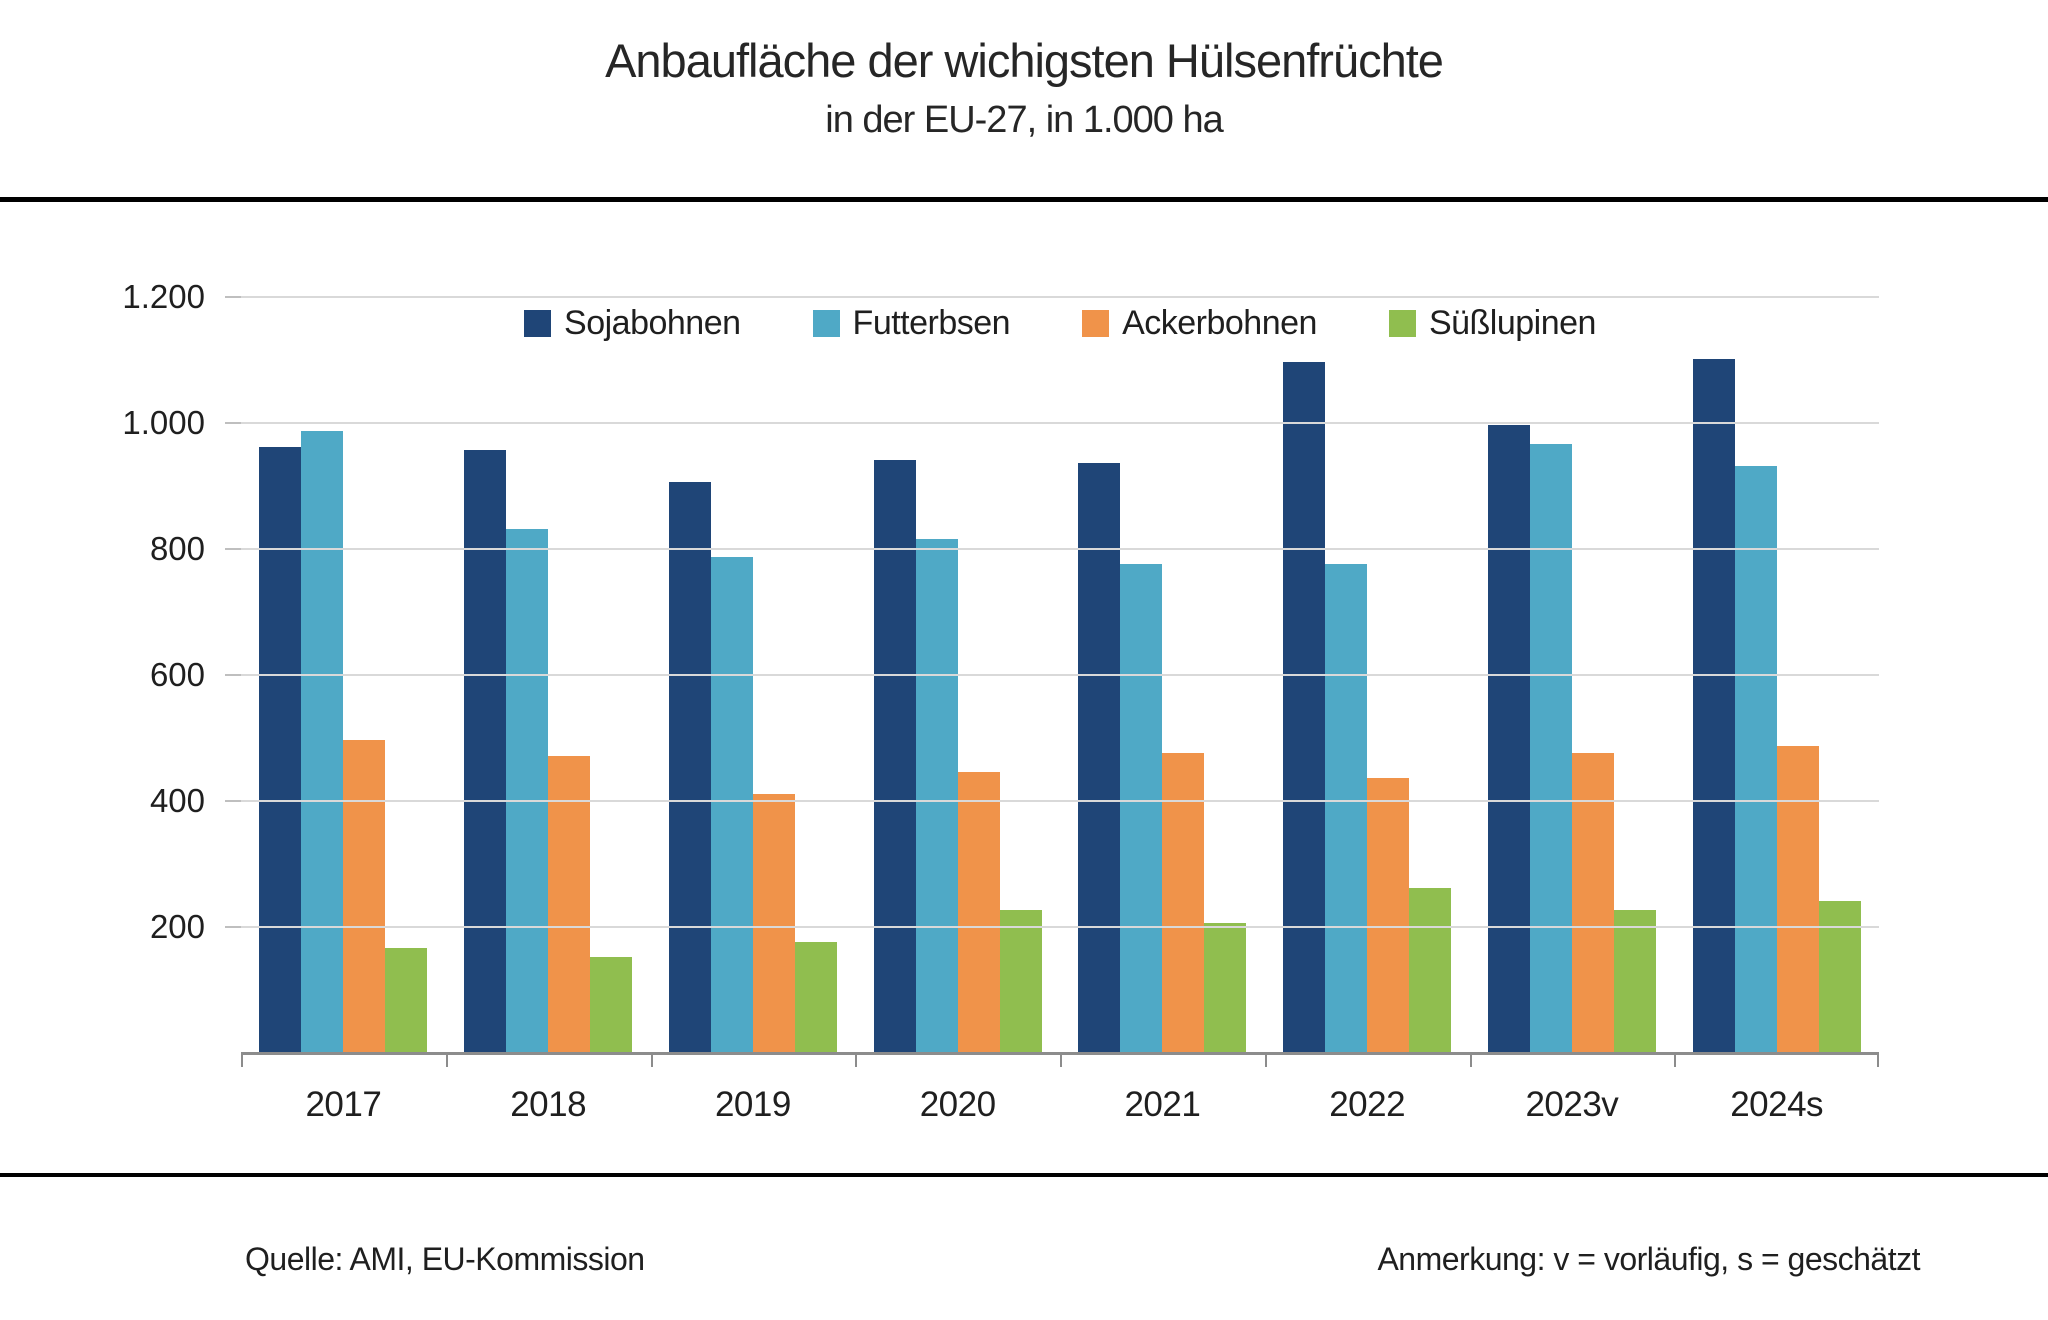 The height and width of the screenshot is (1320, 2048). I want to click on legend-item-ackerbohnen: Ackerbohnen, so click(1199, 323).